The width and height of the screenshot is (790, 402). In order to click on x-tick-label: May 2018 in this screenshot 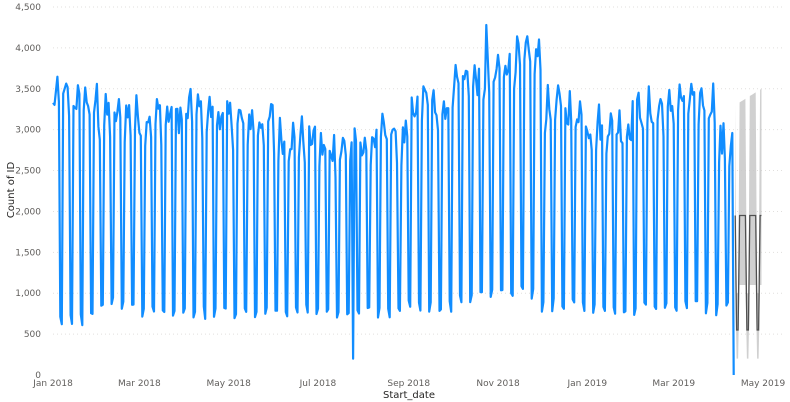, I will do `click(228, 384)`.